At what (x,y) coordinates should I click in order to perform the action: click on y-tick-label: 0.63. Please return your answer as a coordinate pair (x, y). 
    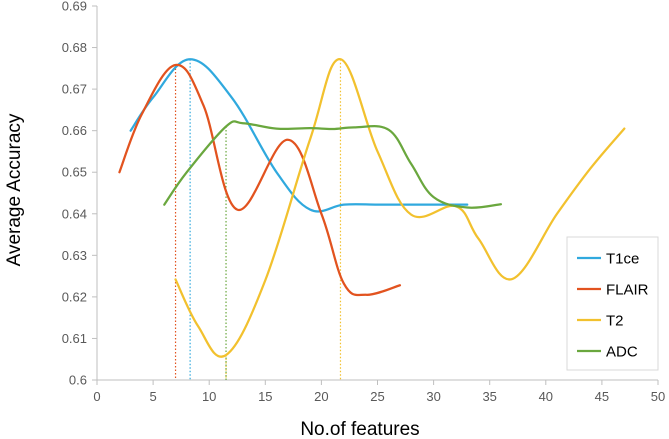
    Looking at the image, I should click on (74, 255).